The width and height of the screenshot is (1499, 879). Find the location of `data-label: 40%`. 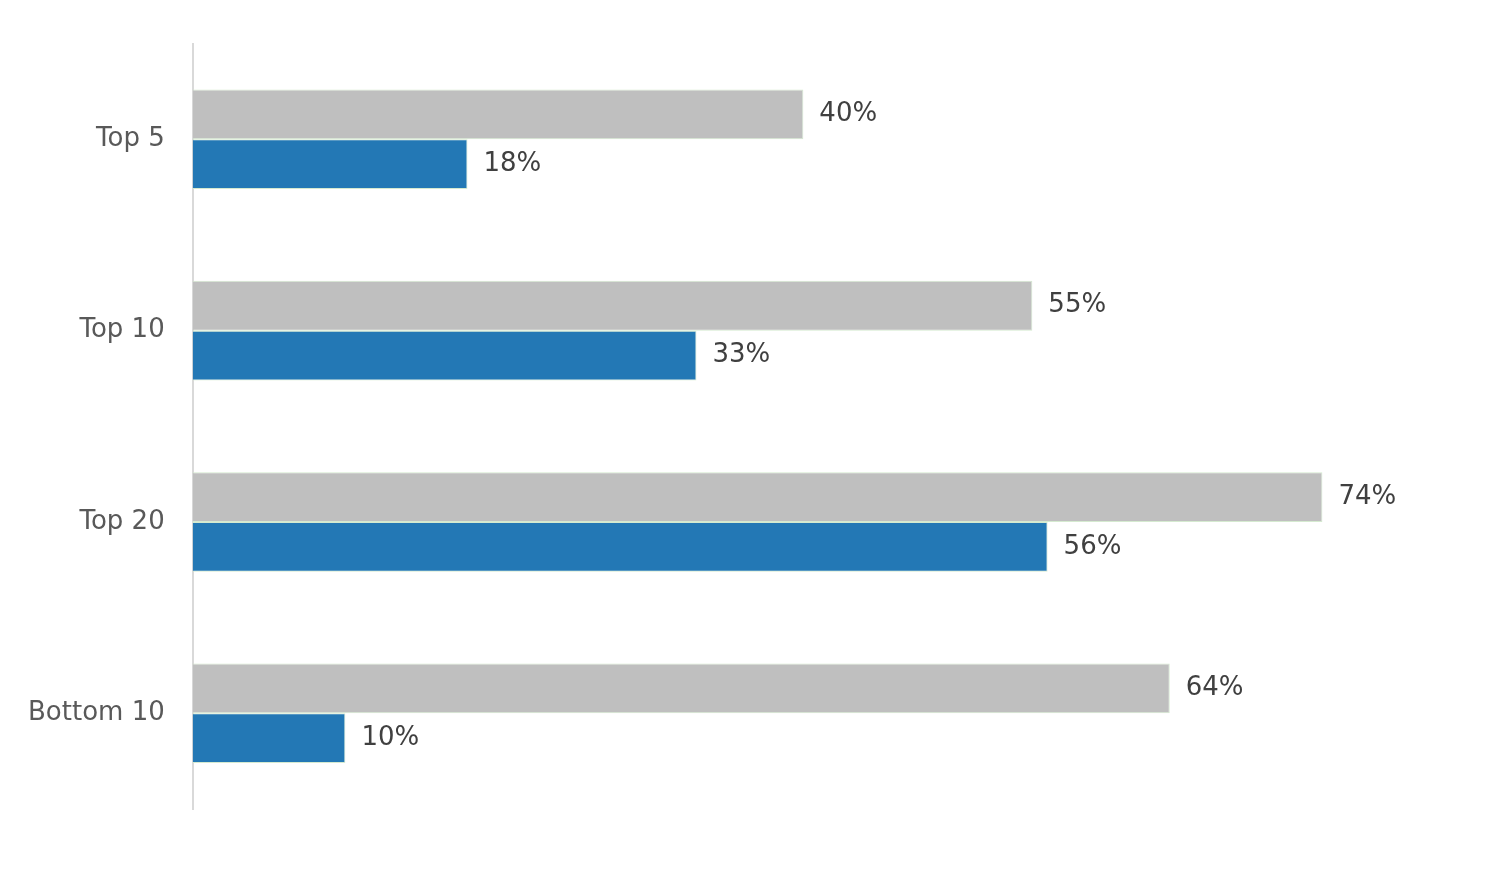

data-label: 40% is located at coordinates (848, 112).